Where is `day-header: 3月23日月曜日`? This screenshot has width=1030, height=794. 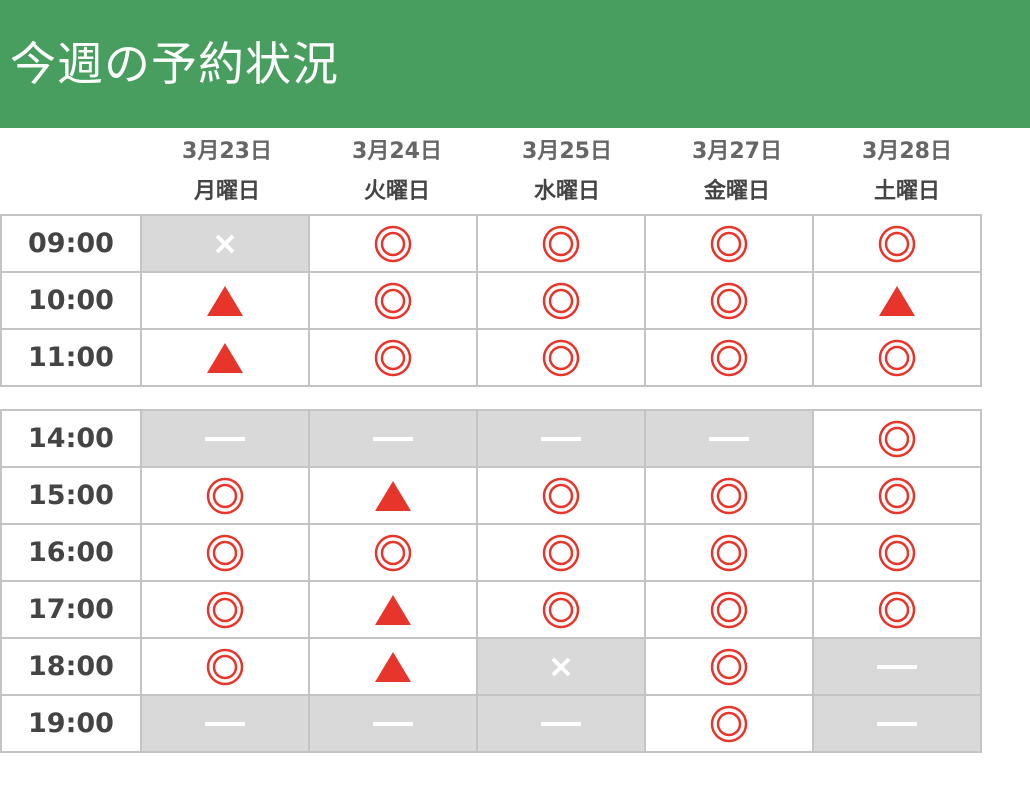
day-header: 3月23日月曜日 is located at coordinates (227, 172).